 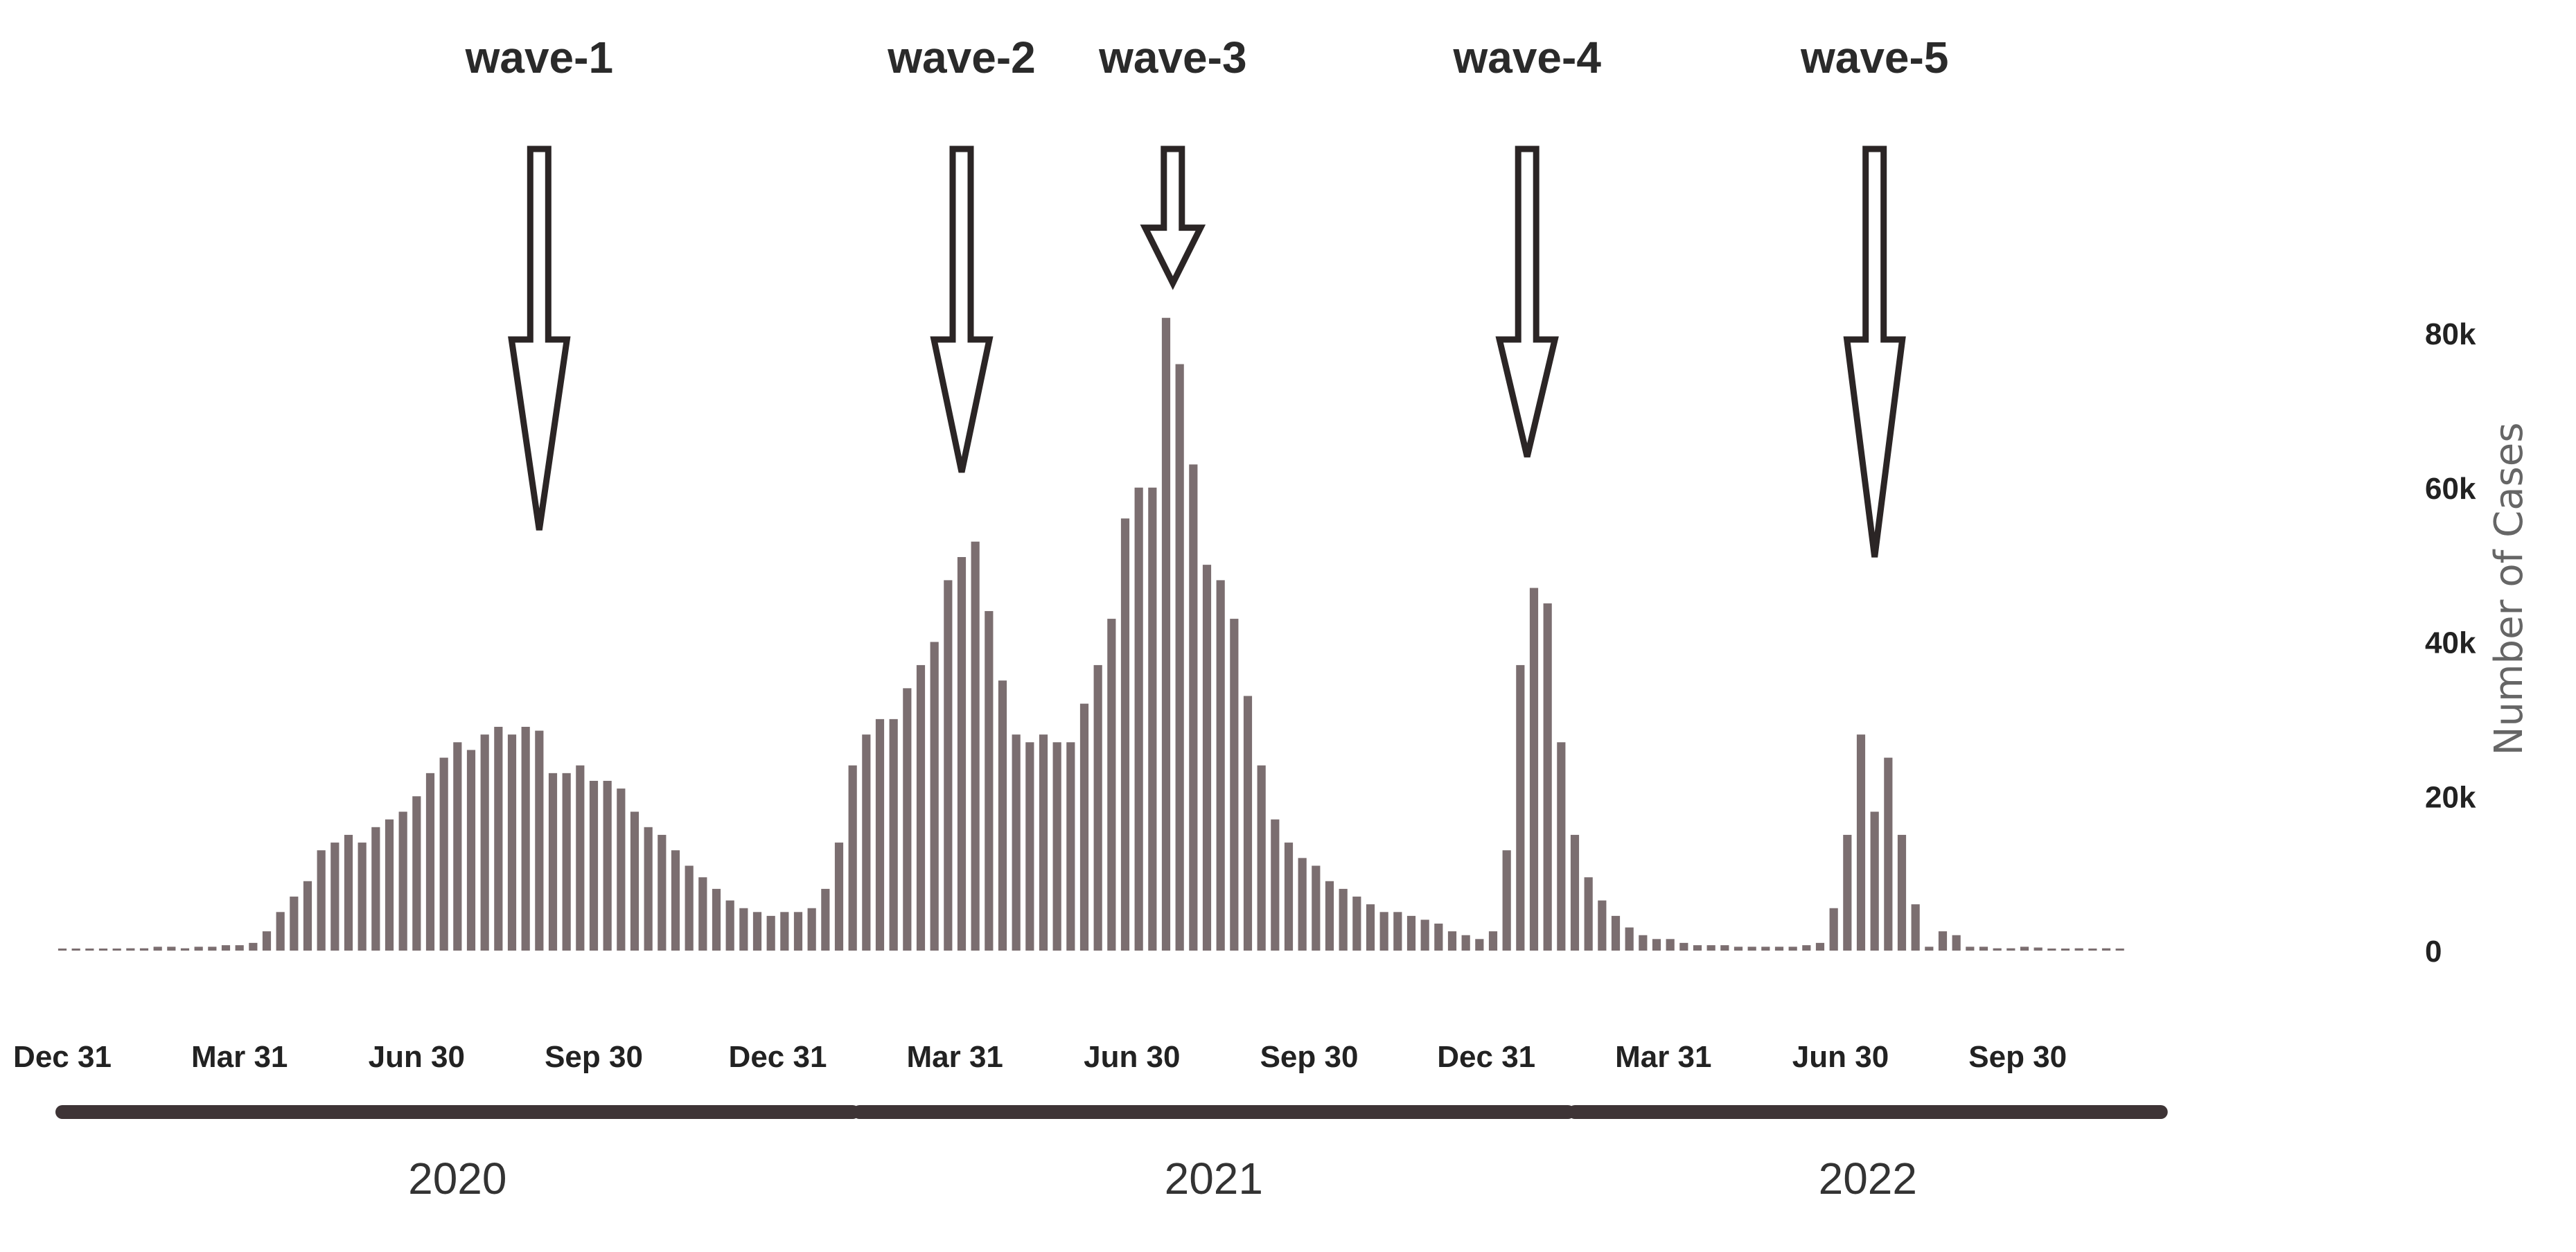 I want to click on year-spans: 2020 2021 2022, so click(x=1111, y=1154).